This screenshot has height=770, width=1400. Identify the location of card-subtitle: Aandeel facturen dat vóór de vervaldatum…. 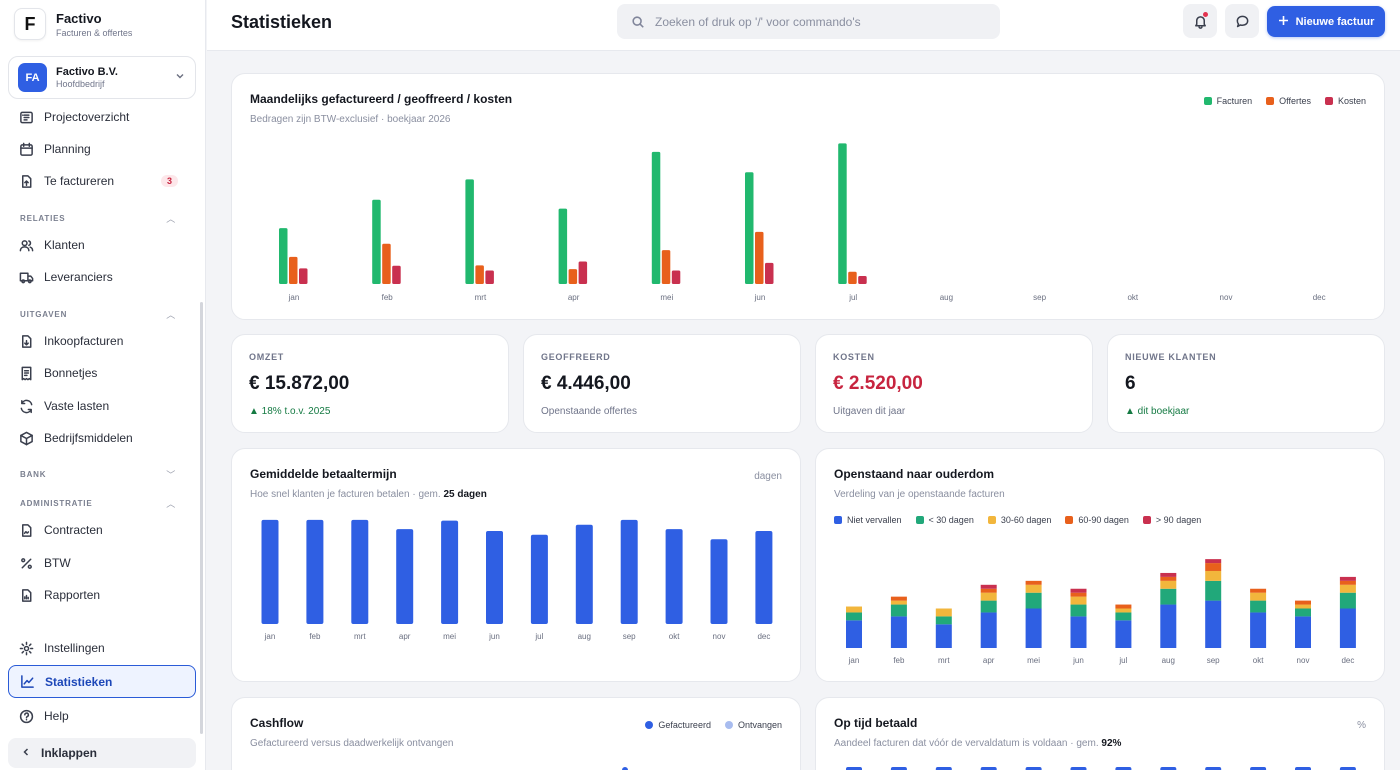
(977, 743).